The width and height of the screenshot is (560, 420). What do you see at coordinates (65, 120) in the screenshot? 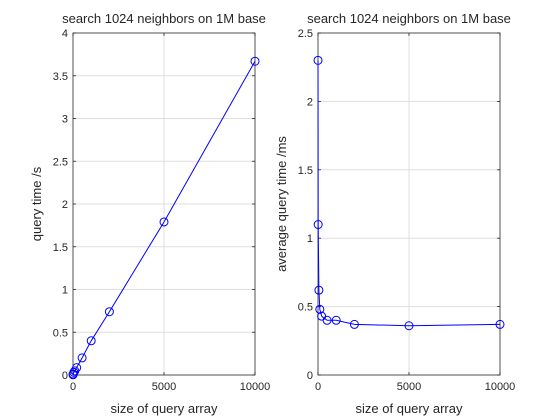
I see `y-tick-label: 3` at bounding box center [65, 120].